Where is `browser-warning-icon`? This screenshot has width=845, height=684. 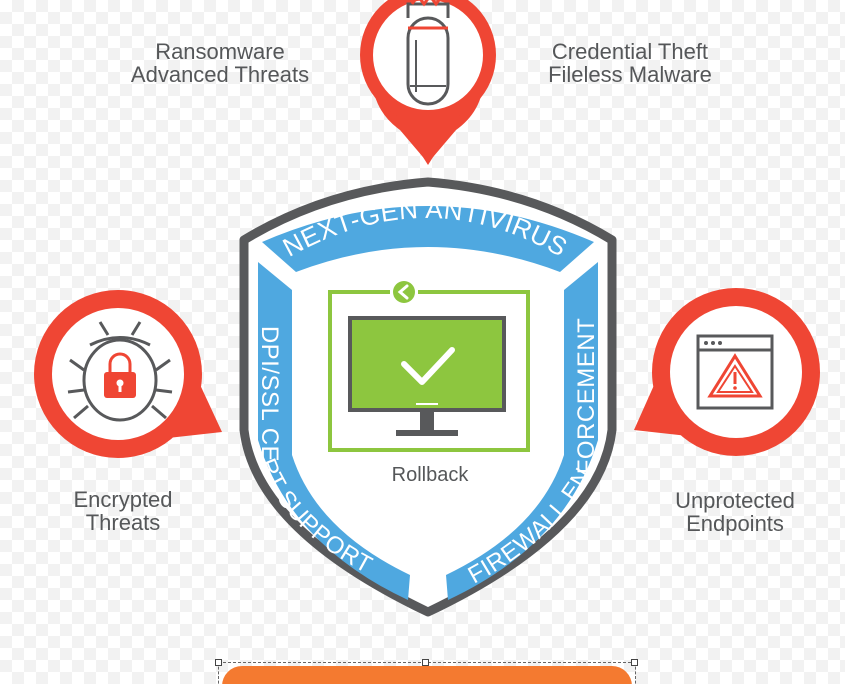
browser-warning-icon is located at coordinates (735, 372).